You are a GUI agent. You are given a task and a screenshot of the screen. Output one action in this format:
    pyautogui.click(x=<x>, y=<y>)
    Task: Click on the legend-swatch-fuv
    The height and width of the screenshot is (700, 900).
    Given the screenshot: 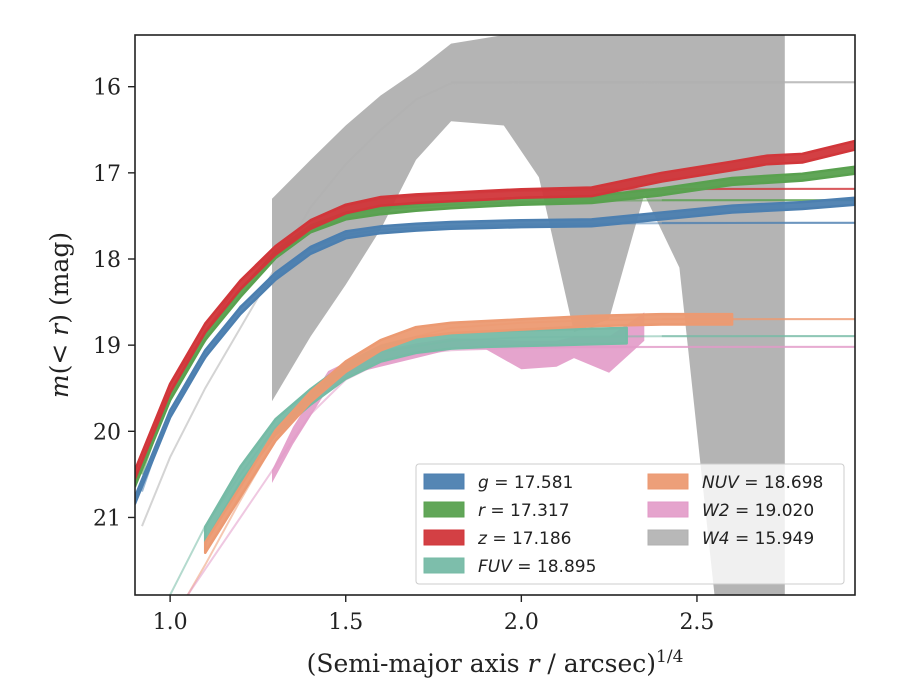 What is the action you would take?
    pyautogui.click(x=444, y=565)
    